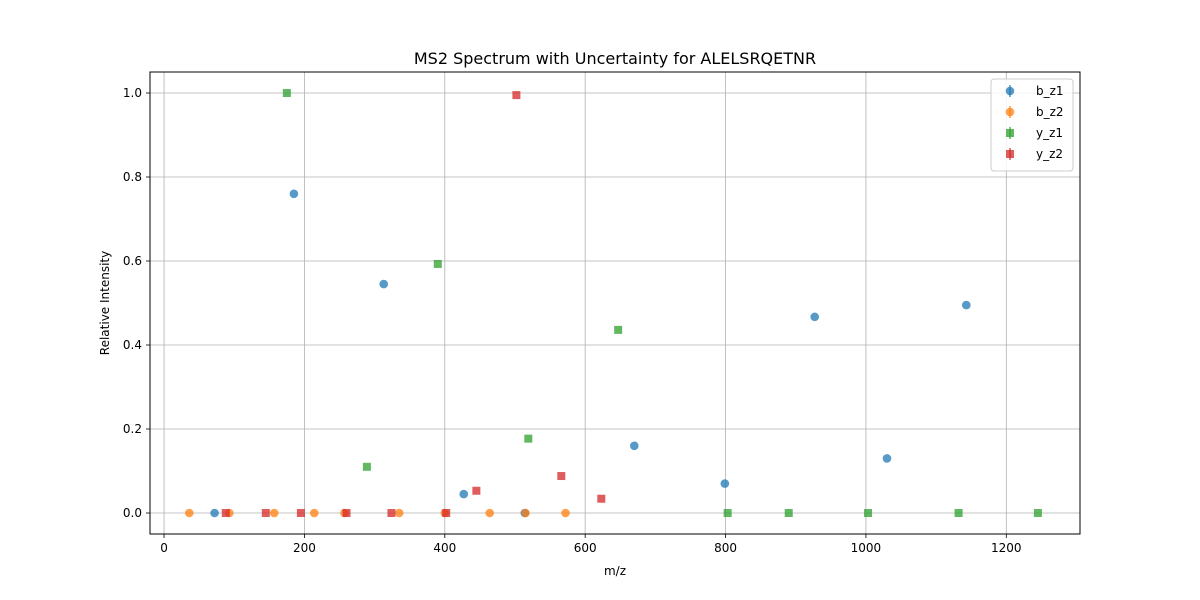 The height and width of the screenshot is (600, 1200). What do you see at coordinates (1049, 154) in the screenshot?
I see `legend-label-y_z2: y_z2` at bounding box center [1049, 154].